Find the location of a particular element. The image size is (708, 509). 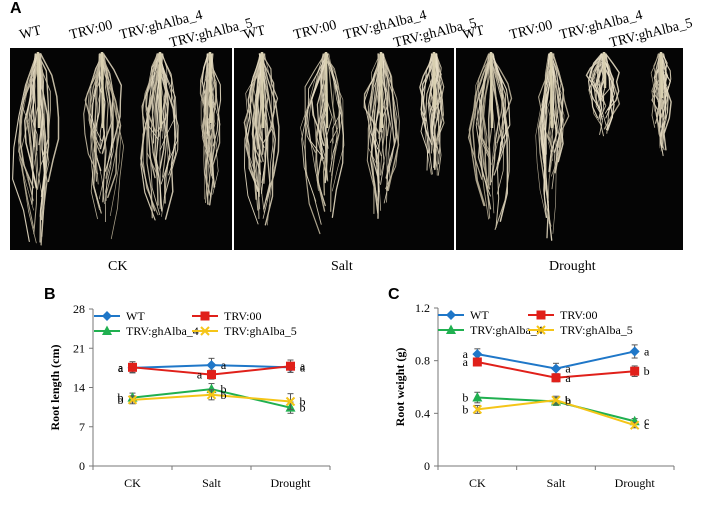

legend-label: WT is located at coordinates (135, 316).